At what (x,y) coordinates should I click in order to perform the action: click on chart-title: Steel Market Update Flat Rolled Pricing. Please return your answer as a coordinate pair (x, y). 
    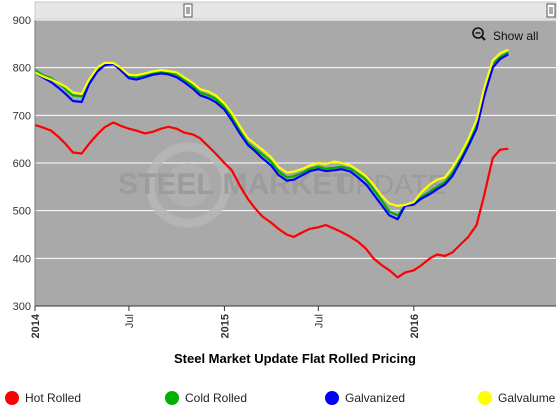
    Looking at the image, I should click on (295, 358).